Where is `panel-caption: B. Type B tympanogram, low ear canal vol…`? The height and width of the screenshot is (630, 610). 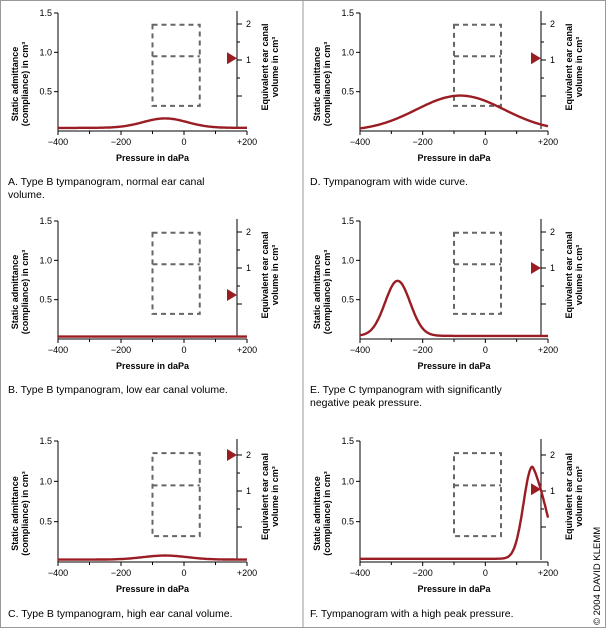 panel-caption: B. Type B tympanogram, low ear canal vol… is located at coordinates (118, 390).